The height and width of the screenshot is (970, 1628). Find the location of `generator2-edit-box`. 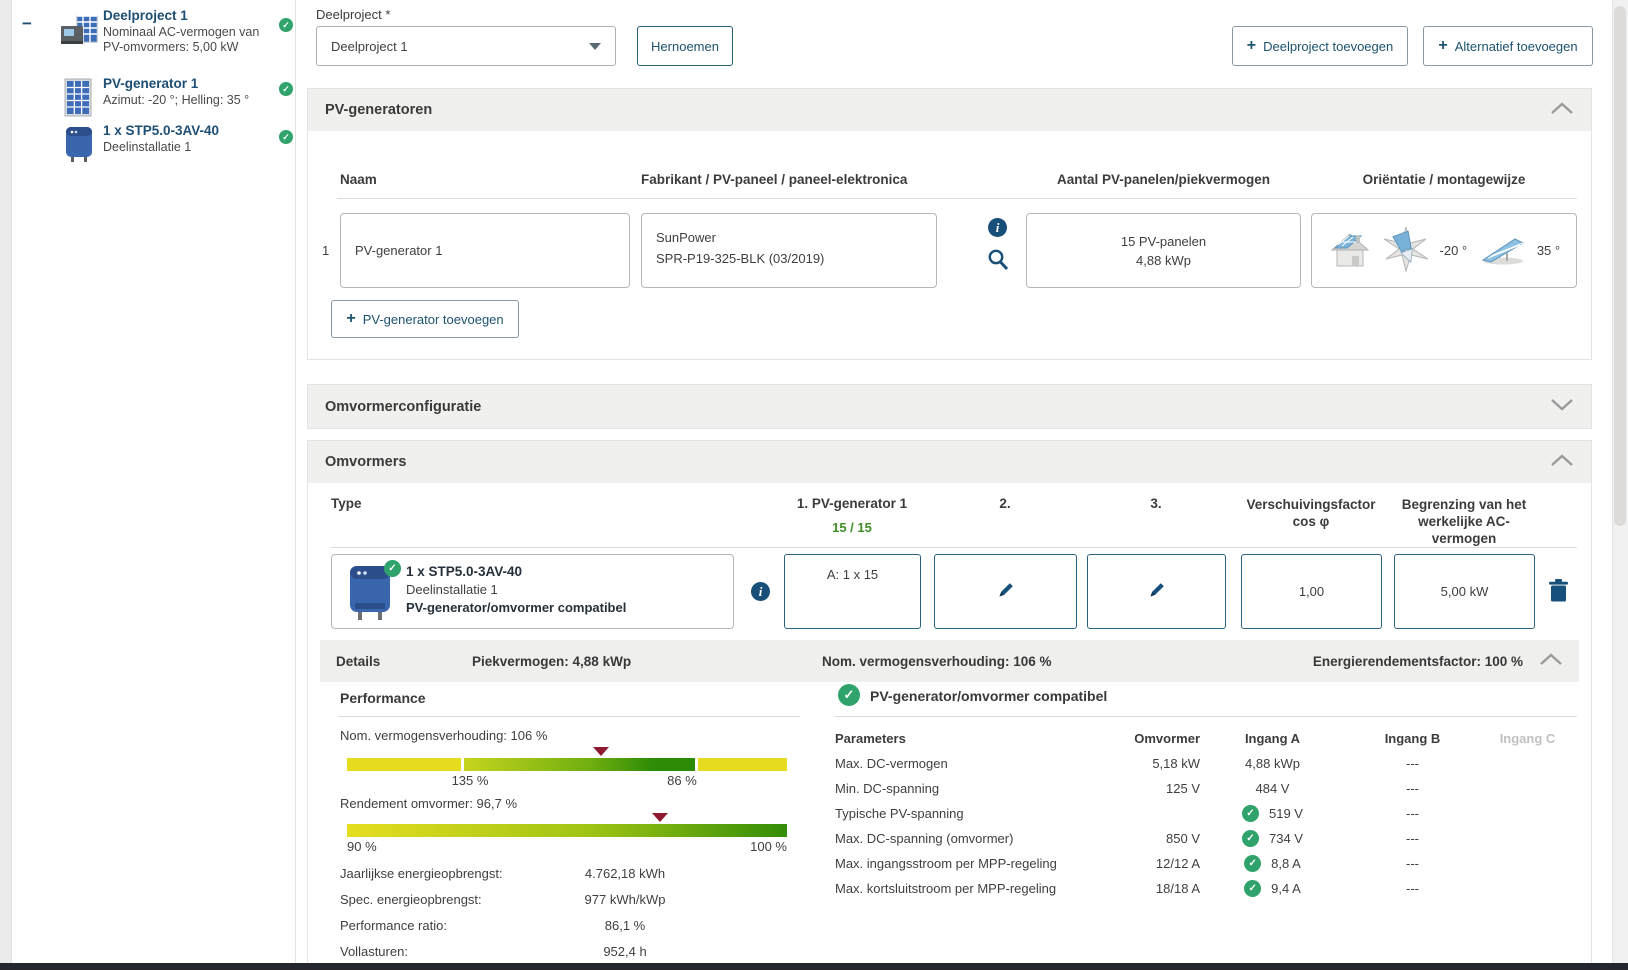

generator2-edit-box is located at coordinates (1005, 591).